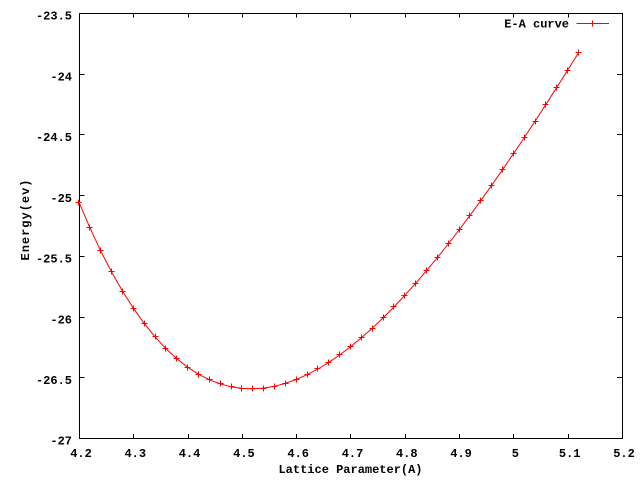  What do you see at coordinates (570, 454) in the screenshot?
I see `svg-text: 5.1` at bounding box center [570, 454].